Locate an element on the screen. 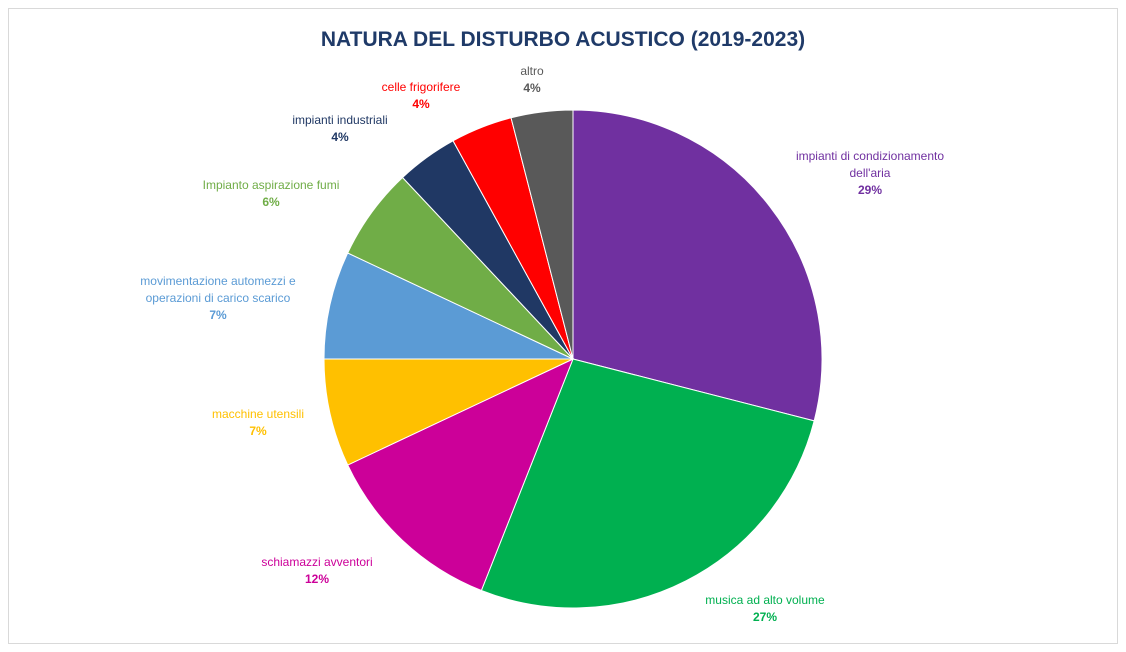 This screenshot has height=652, width=1126. slice-label-line: impianti industriali is located at coordinates (339, 120).